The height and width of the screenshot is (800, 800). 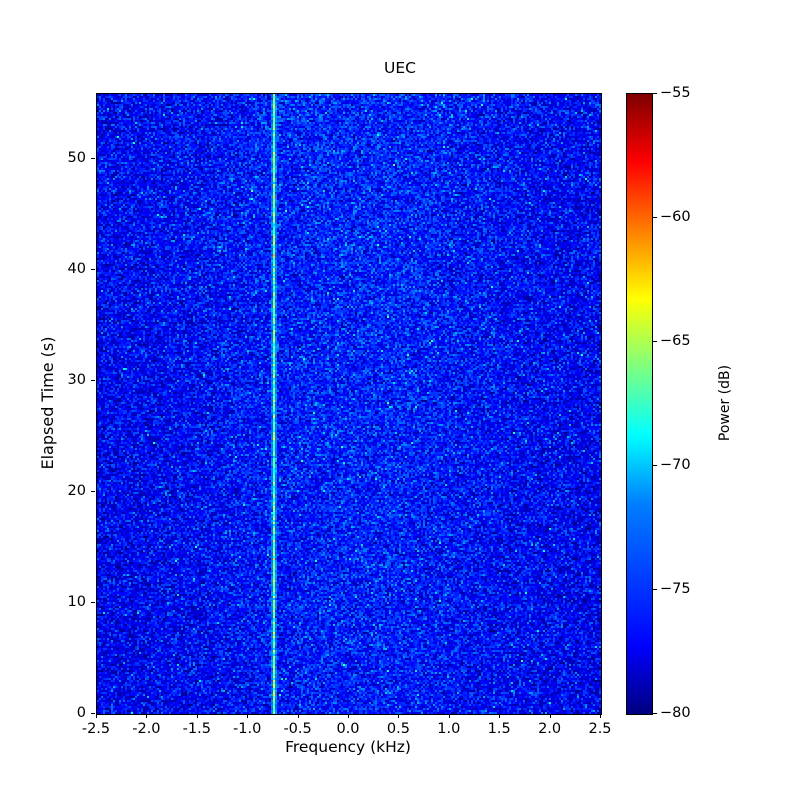 What do you see at coordinates (247, 729) in the screenshot?
I see `x-tick-label: -1.0` at bounding box center [247, 729].